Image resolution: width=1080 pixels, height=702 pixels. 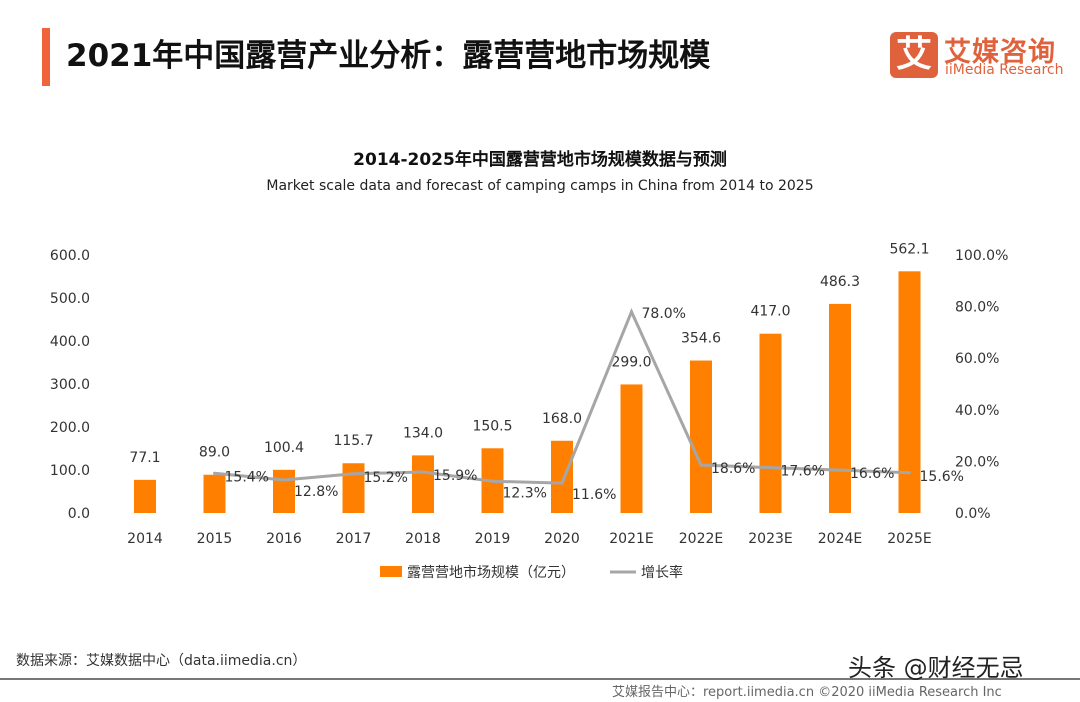 I want to click on x-tick: 2017, so click(x=354, y=539).